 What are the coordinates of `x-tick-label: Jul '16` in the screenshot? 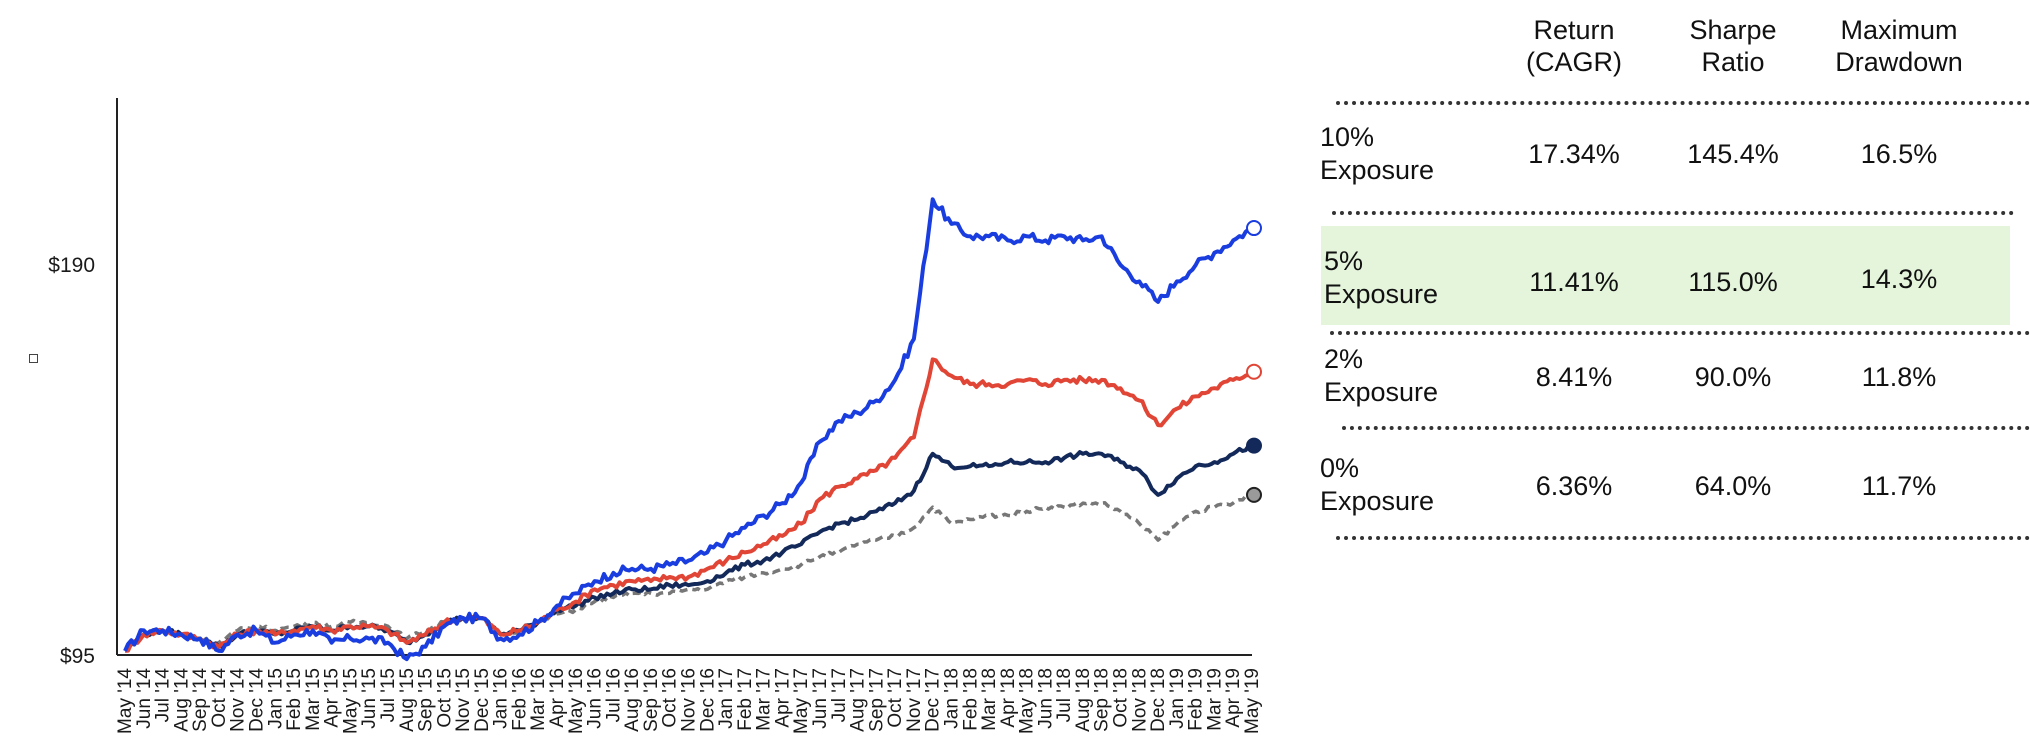 It's located at (613, 695).